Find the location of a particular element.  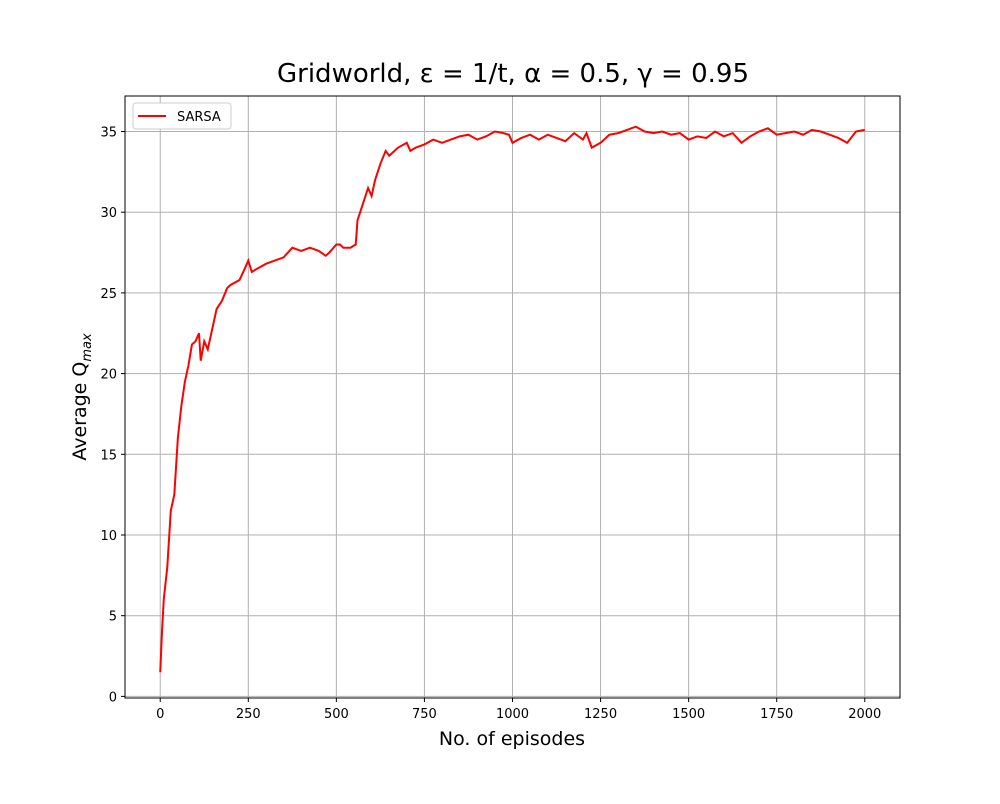

x-tick-label: 1750 is located at coordinates (776, 714).